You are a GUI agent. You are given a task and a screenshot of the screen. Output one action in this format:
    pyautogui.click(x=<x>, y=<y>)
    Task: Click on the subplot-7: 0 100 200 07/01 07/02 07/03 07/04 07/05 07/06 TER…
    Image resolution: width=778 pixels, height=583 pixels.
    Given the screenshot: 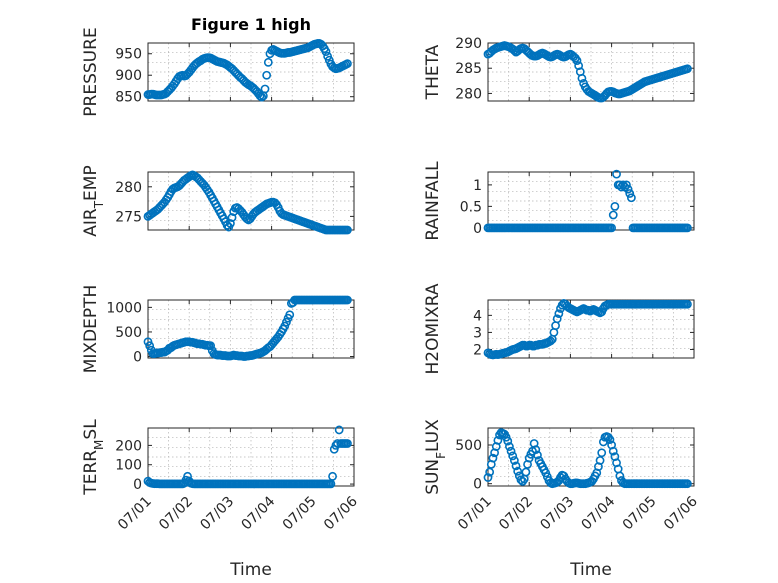 What is the action you would take?
    pyautogui.click(x=221, y=499)
    